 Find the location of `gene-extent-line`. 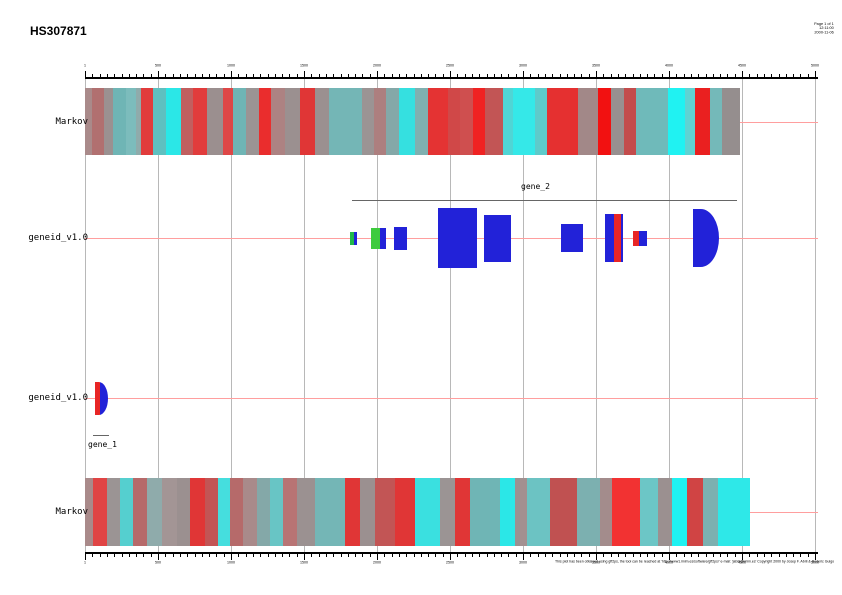

gene-extent-line is located at coordinates (544, 200).